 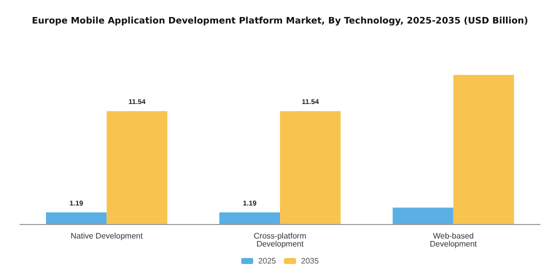 I want to click on x-tick-label: Web-based Development, so click(x=454, y=240).